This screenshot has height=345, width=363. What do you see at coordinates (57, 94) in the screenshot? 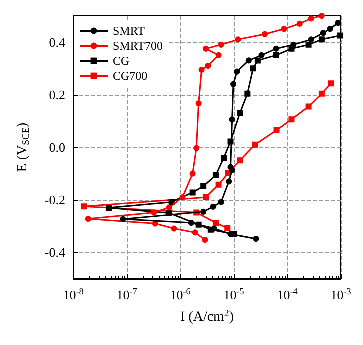
I see `y-tick-label: 0.2` at bounding box center [57, 94].